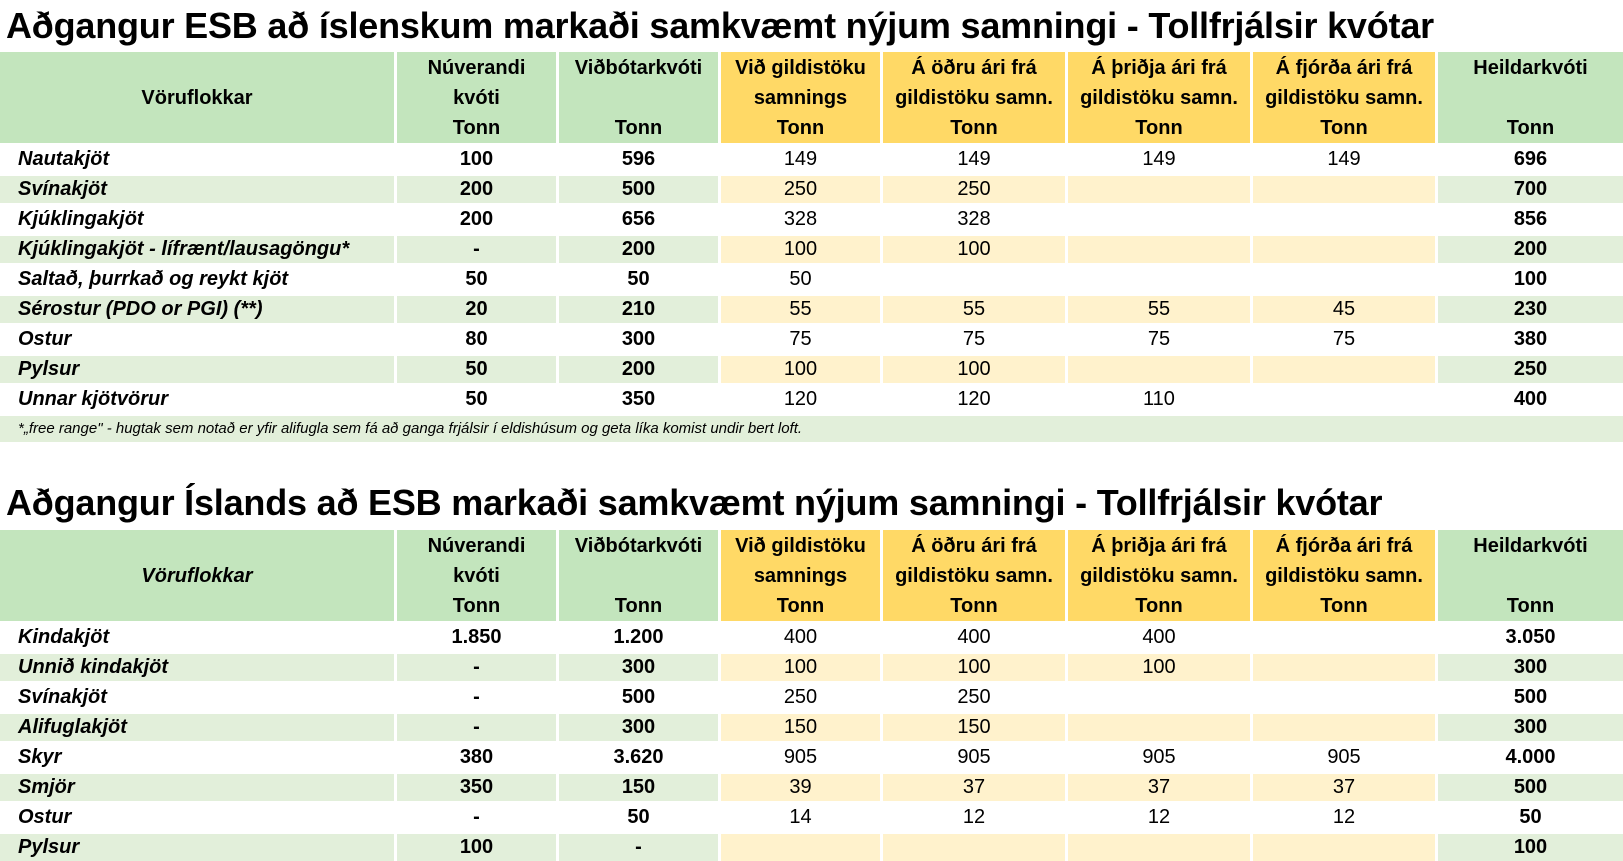  Describe the element at coordinates (811, 341) in the screenshot. I see `table-row: Ostur 80 300 75 75 75 75 380` at that location.